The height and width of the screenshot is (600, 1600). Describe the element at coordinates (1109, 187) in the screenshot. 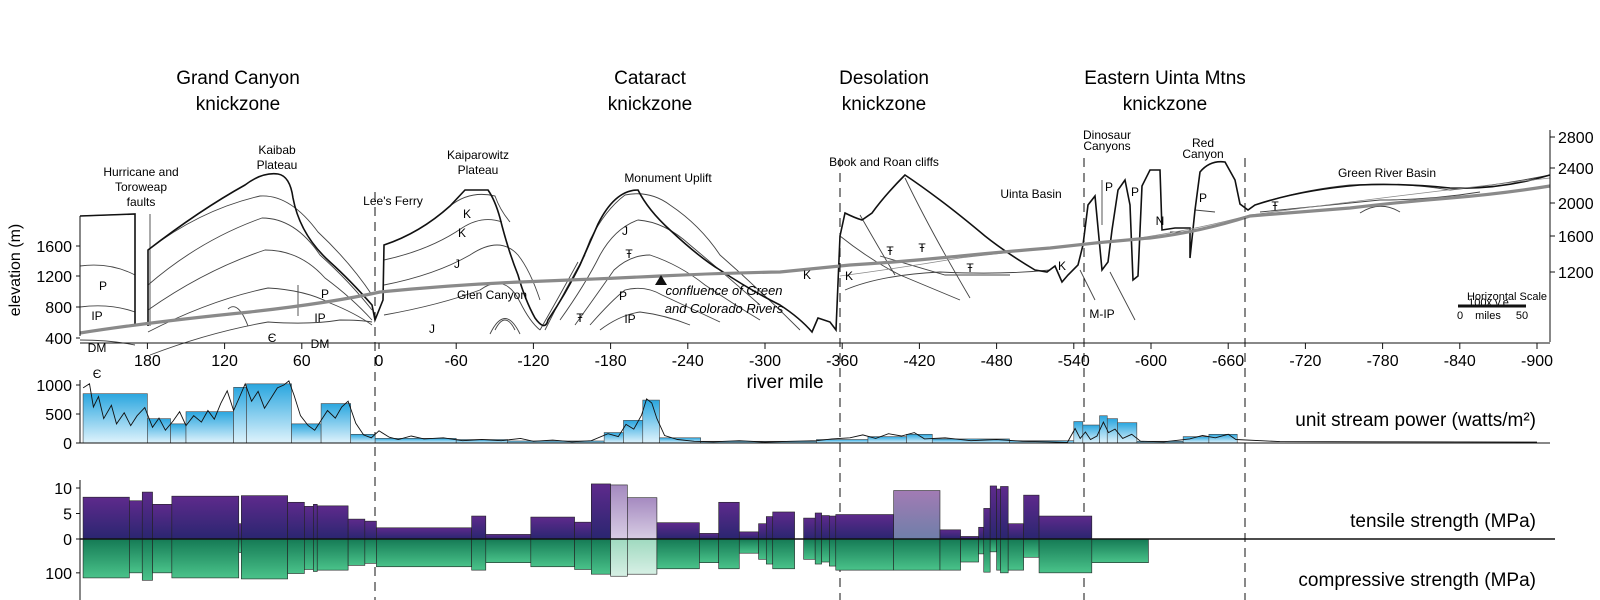

I see `unit-label-north-4: P` at that location.